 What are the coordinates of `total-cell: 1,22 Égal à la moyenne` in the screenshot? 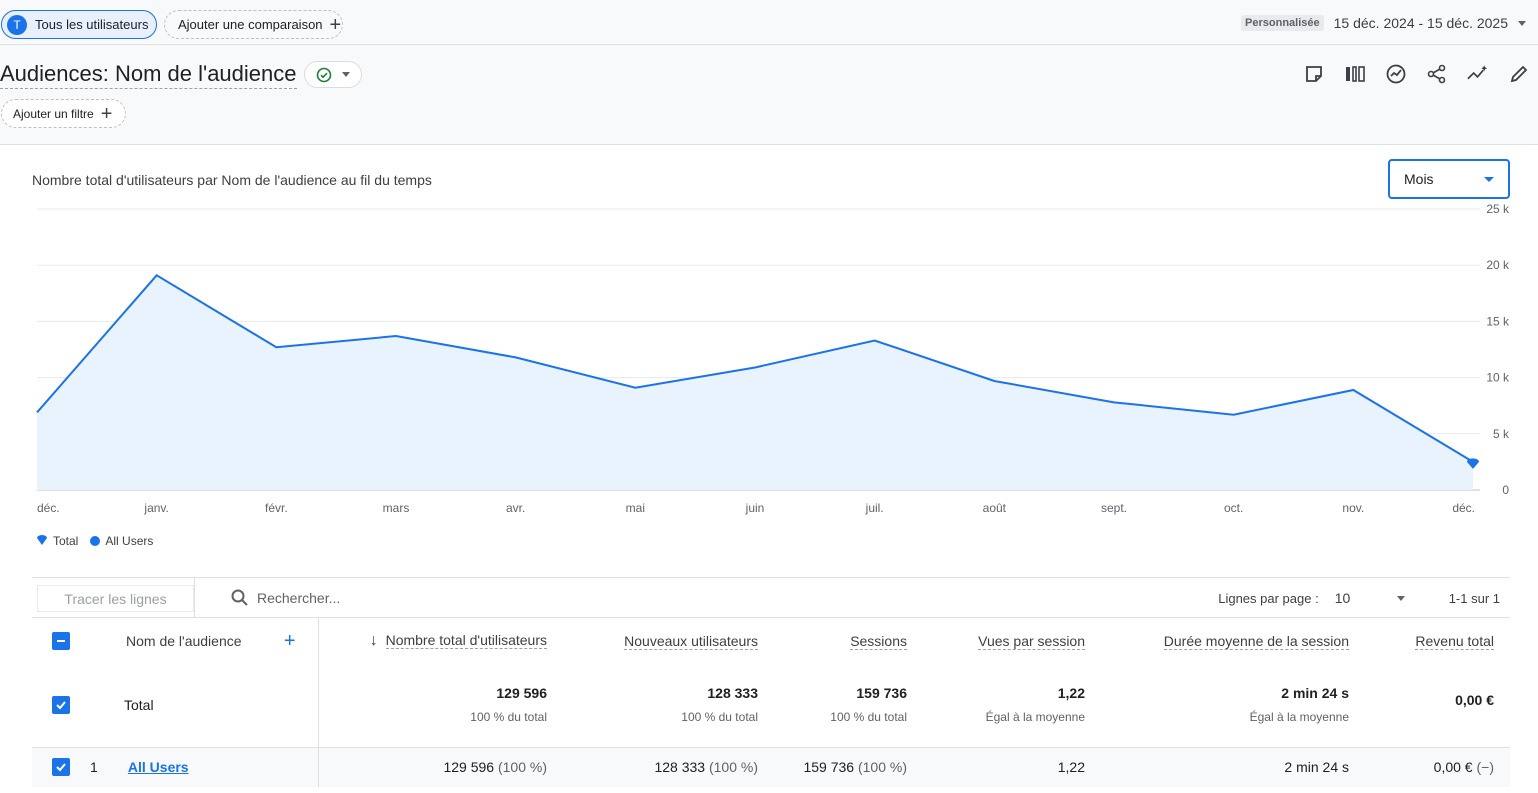 It's located at (1012, 705).